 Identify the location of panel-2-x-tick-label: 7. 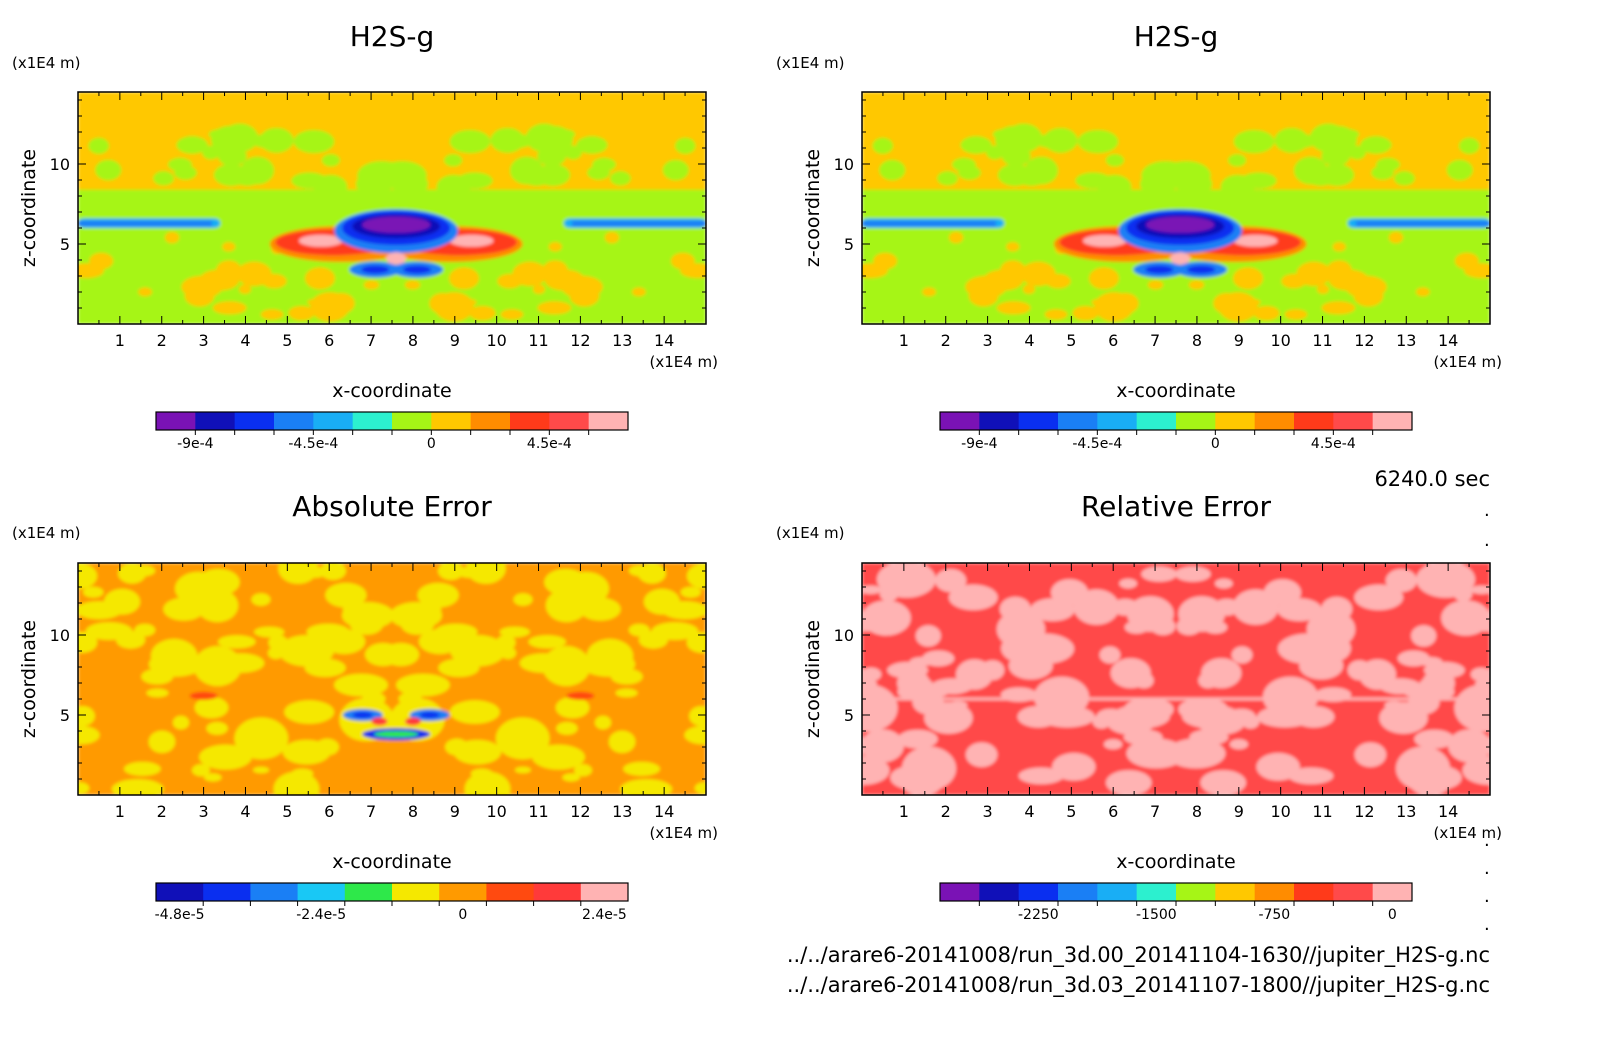
(1155, 340).